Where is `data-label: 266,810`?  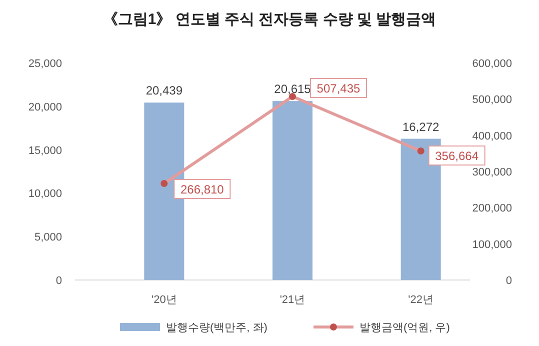 data-label: 266,810 is located at coordinates (202, 189).